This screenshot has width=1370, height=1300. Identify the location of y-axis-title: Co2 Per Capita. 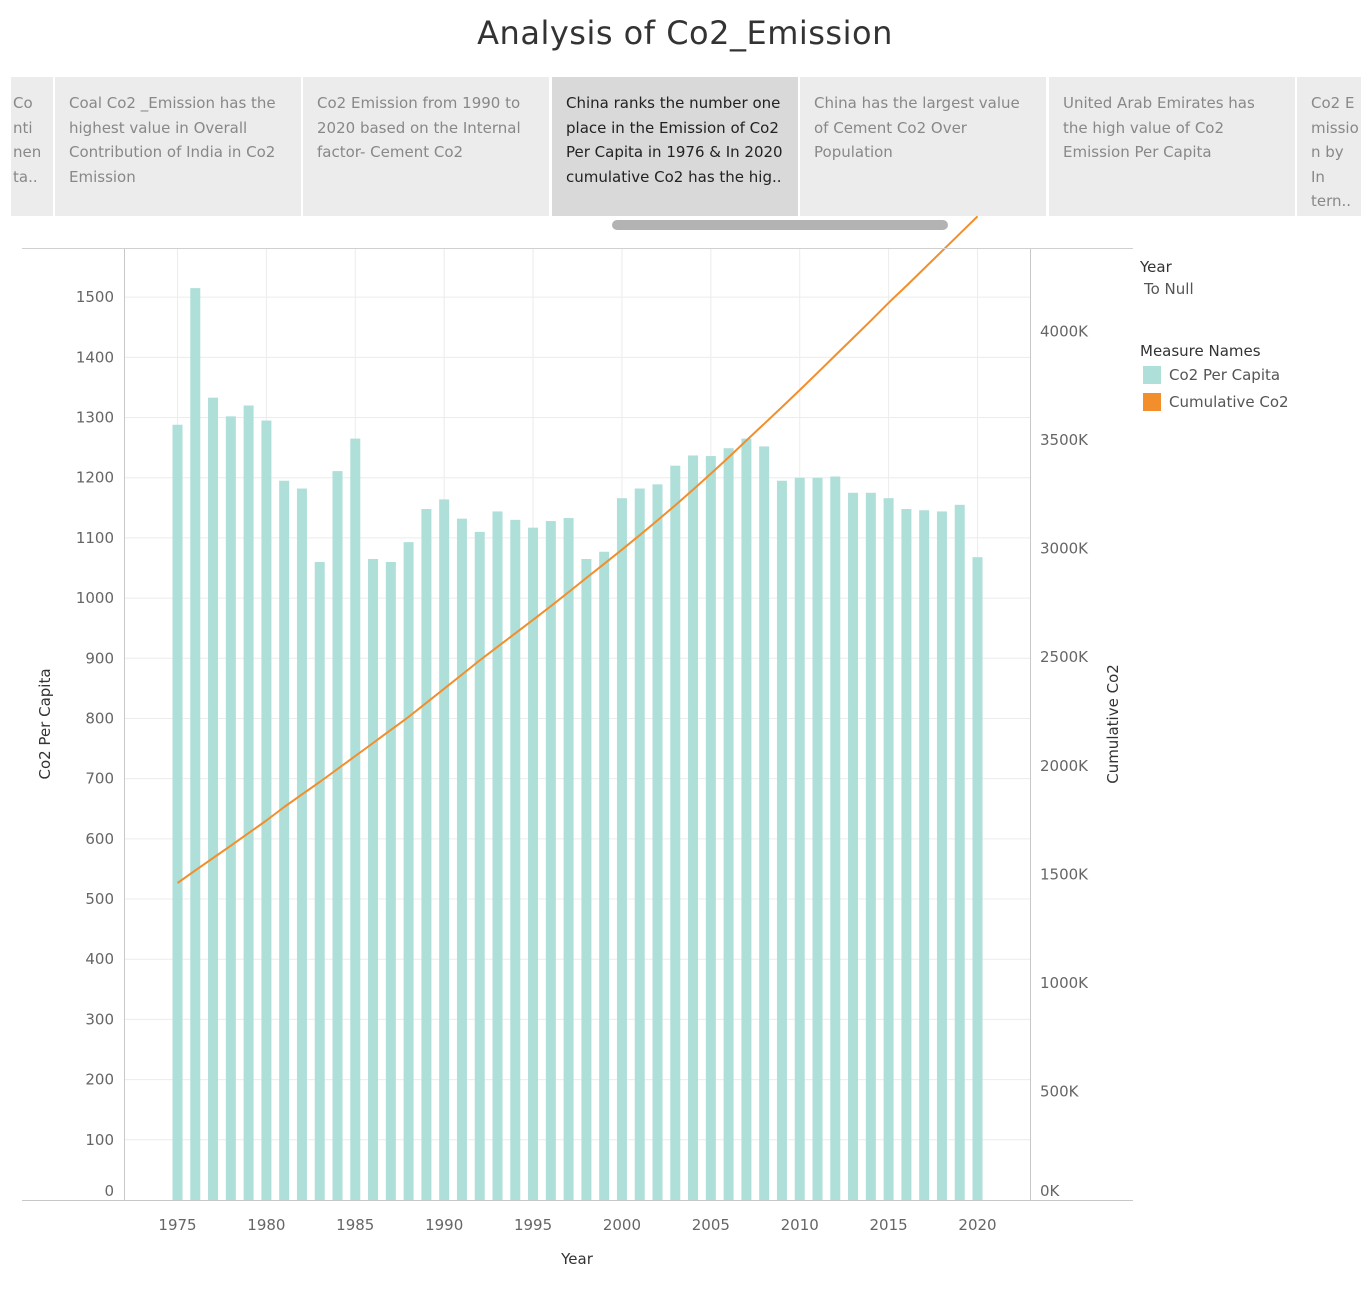
(45, 723).